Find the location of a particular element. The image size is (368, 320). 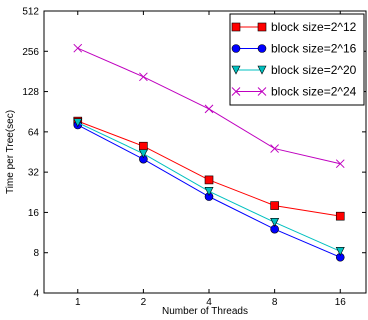

y-tick-label: 32 is located at coordinates (34, 173).